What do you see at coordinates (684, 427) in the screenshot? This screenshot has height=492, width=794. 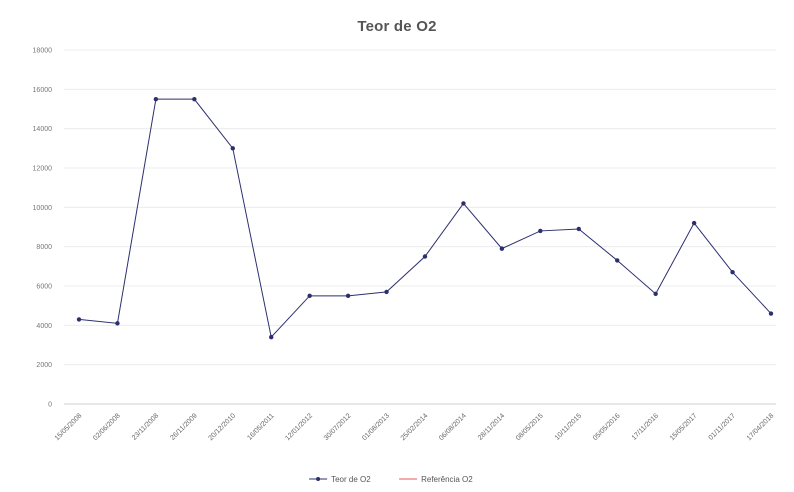 I see `x-tick-label: 15/05/2017` at bounding box center [684, 427].